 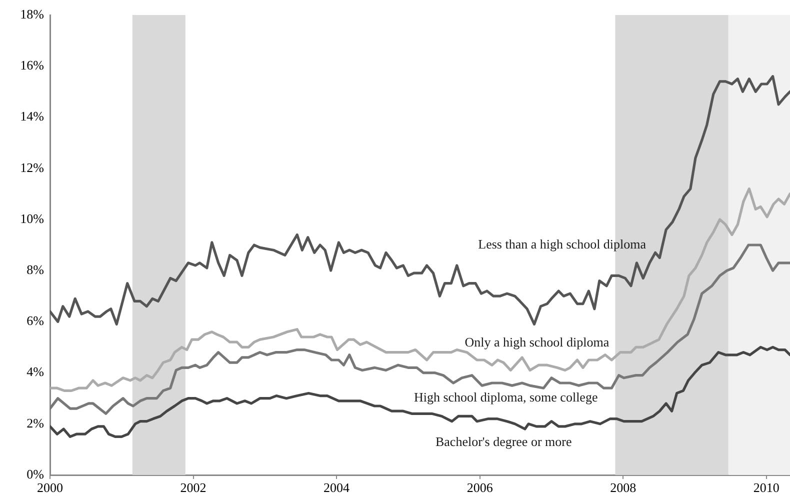 I want to click on y-tick-label: 8%, so click(x=35, y=269).